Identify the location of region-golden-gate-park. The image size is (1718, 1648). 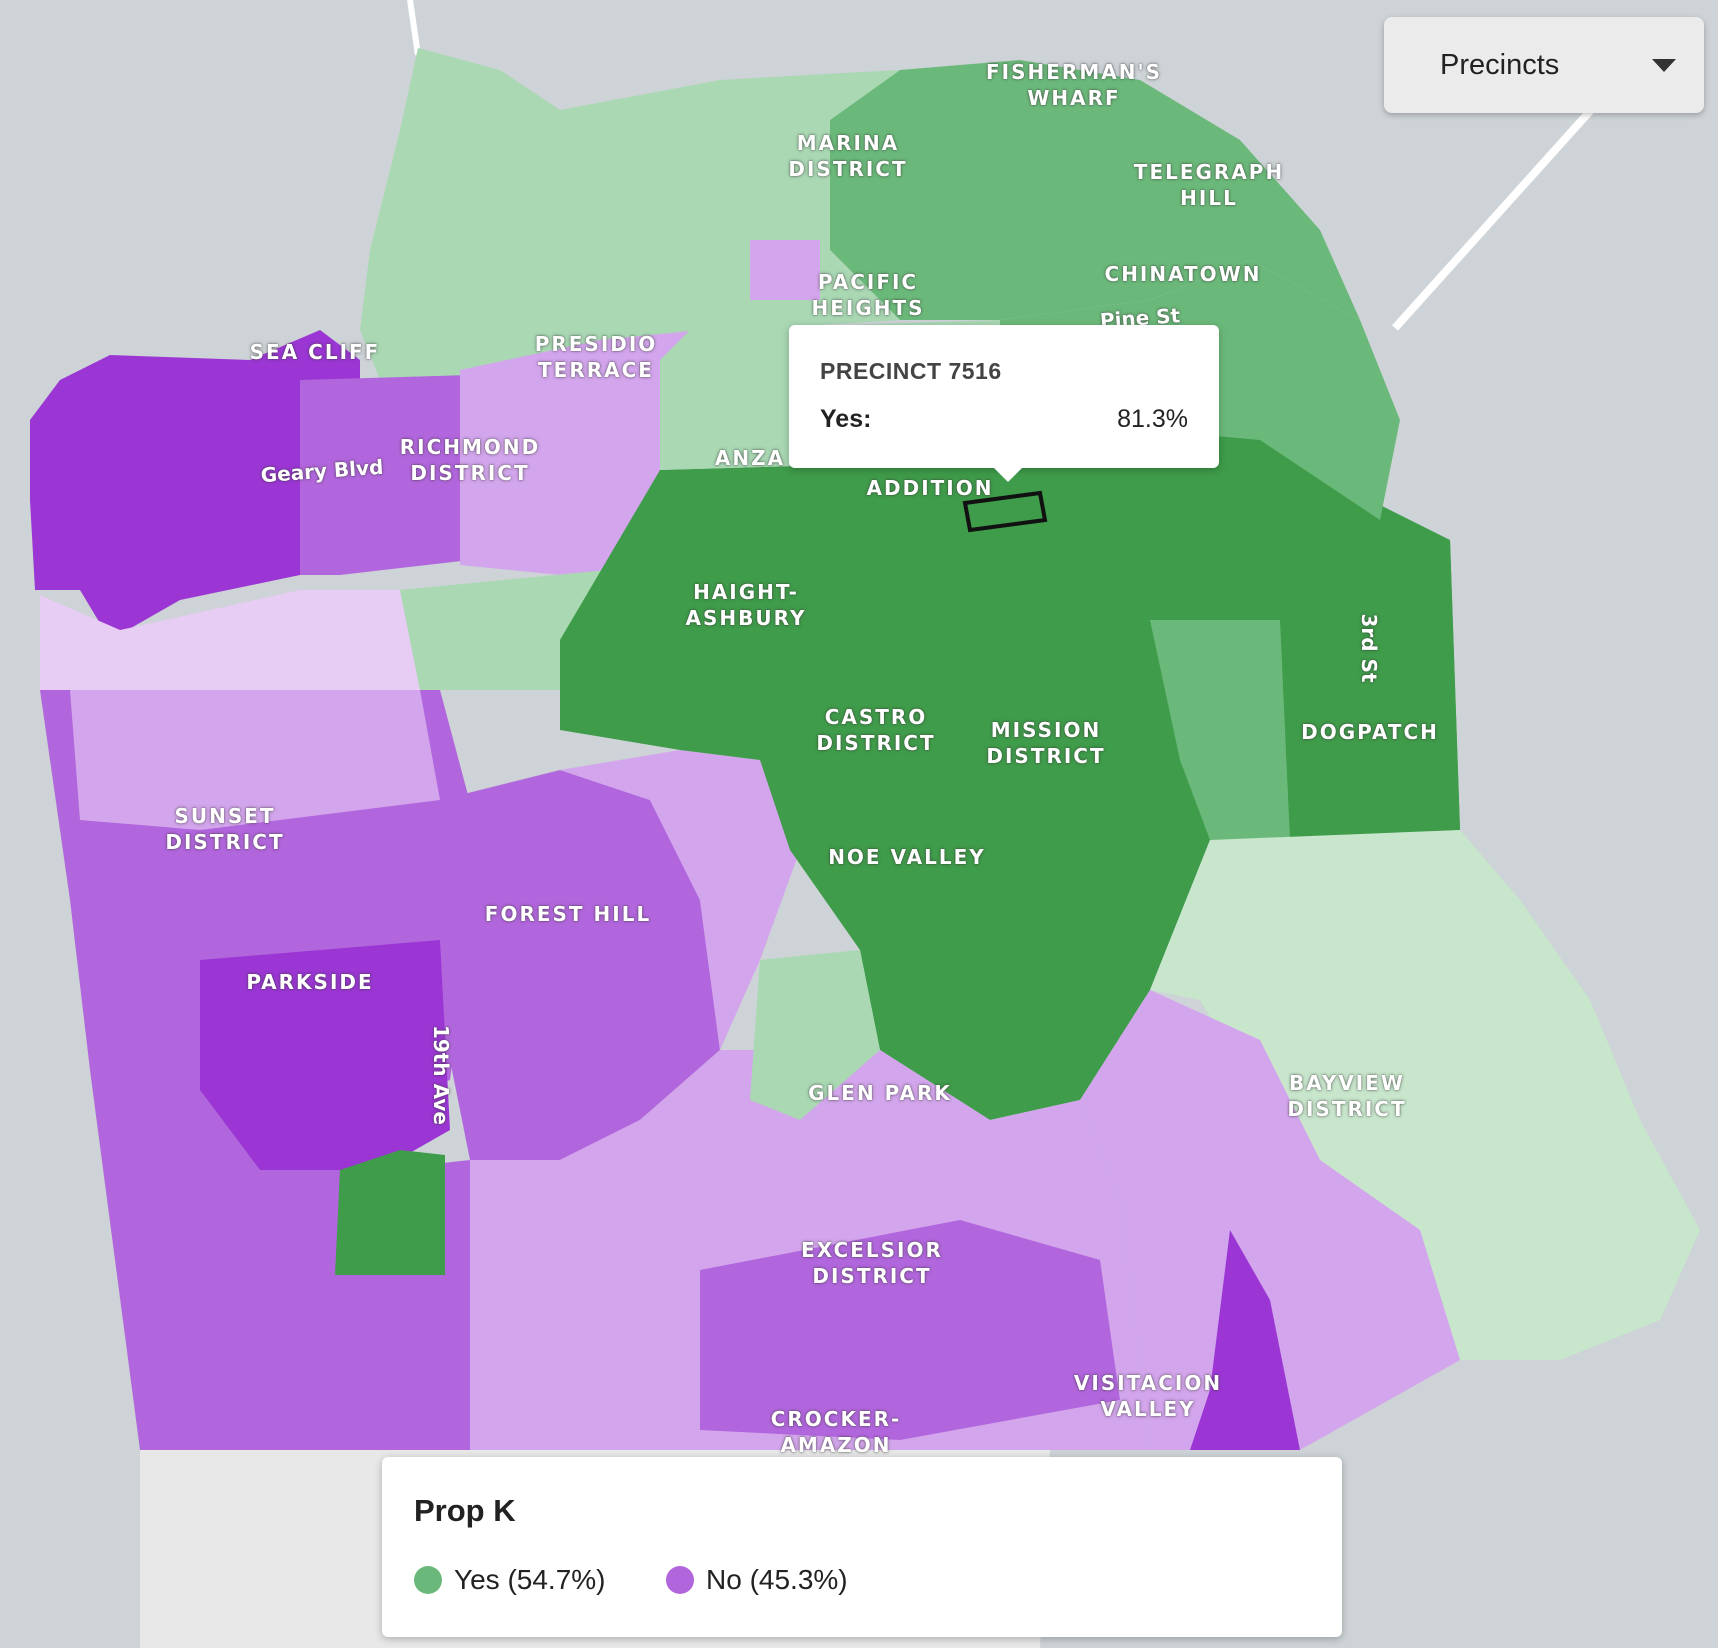
(230, 640).